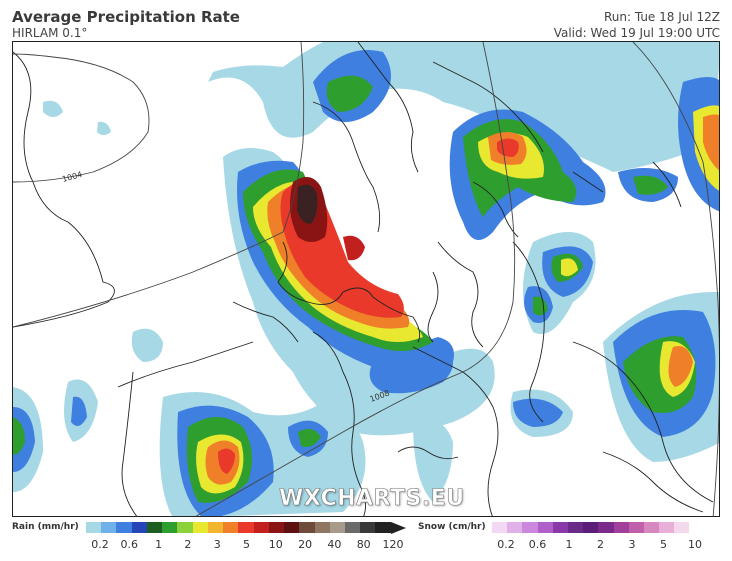 The height and width of the screenshot is (561, 732). What do you see at coordinates (159, 544) in the screenshot?
I see `rain-tick-label: 1` at bounding box center [159, 544].